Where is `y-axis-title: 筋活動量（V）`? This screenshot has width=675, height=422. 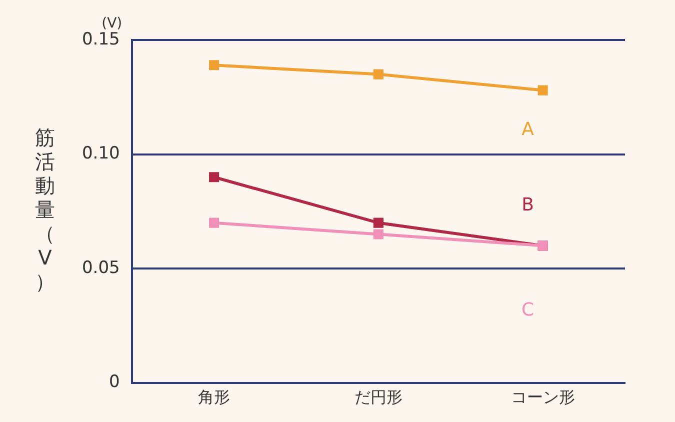
y-axis-title: 筋活動量（V） is located at coordinates (45, 210).